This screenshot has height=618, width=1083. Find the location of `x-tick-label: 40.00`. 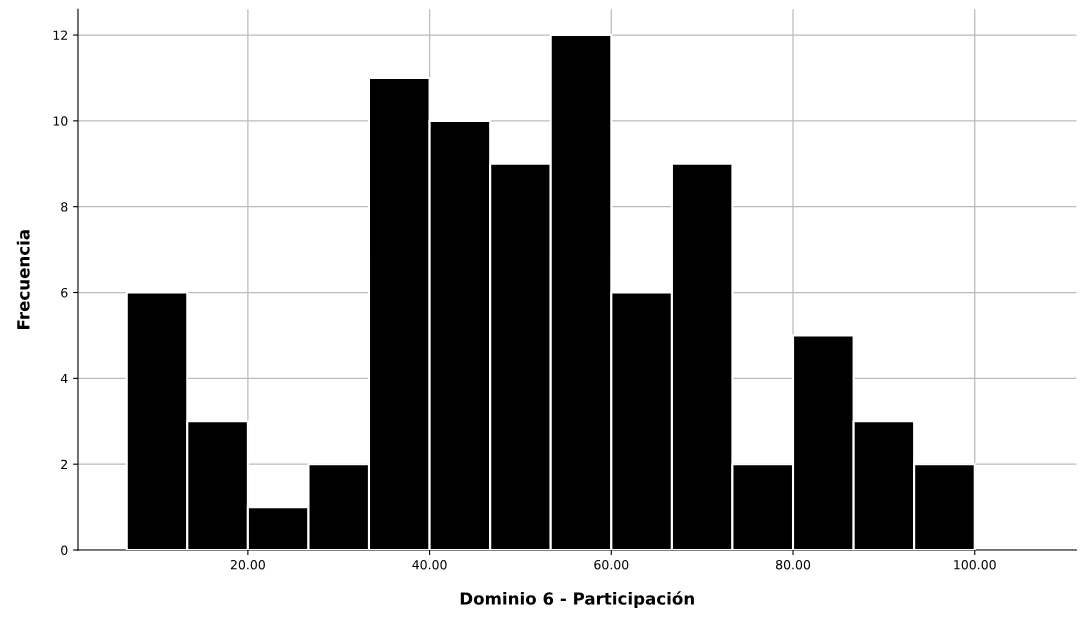

x-tick-label: 40.00 is located at coordinates (429, 564).